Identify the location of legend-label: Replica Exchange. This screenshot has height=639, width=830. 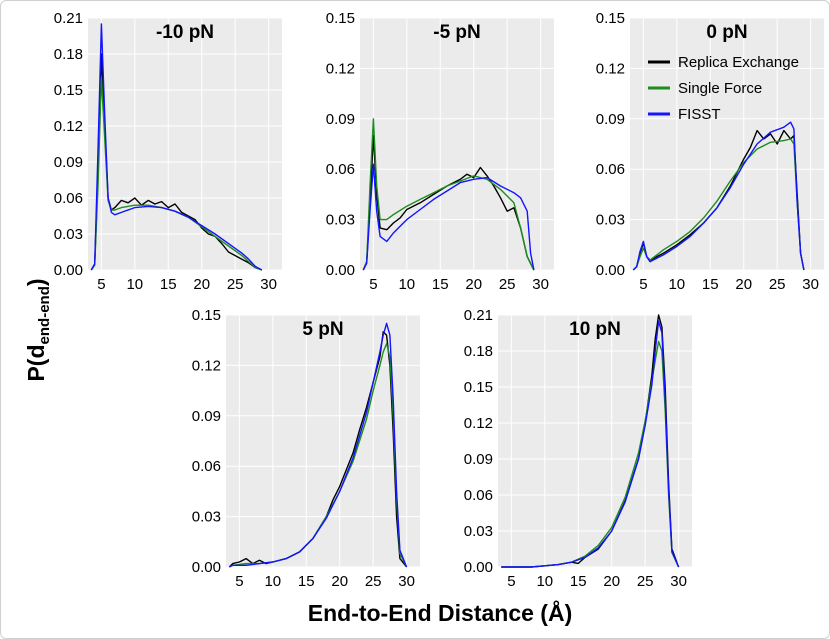
(738, 62).